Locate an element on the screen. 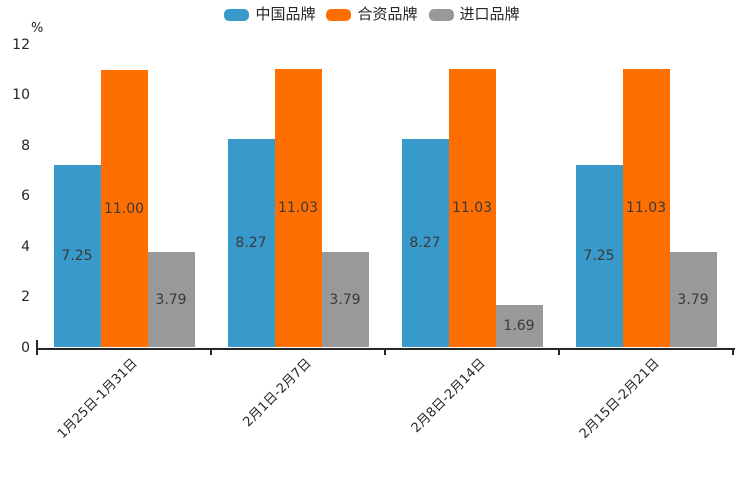 This screenshot has width=744, height=496. bar-series2-group1 is located at coordinates (124, 209).